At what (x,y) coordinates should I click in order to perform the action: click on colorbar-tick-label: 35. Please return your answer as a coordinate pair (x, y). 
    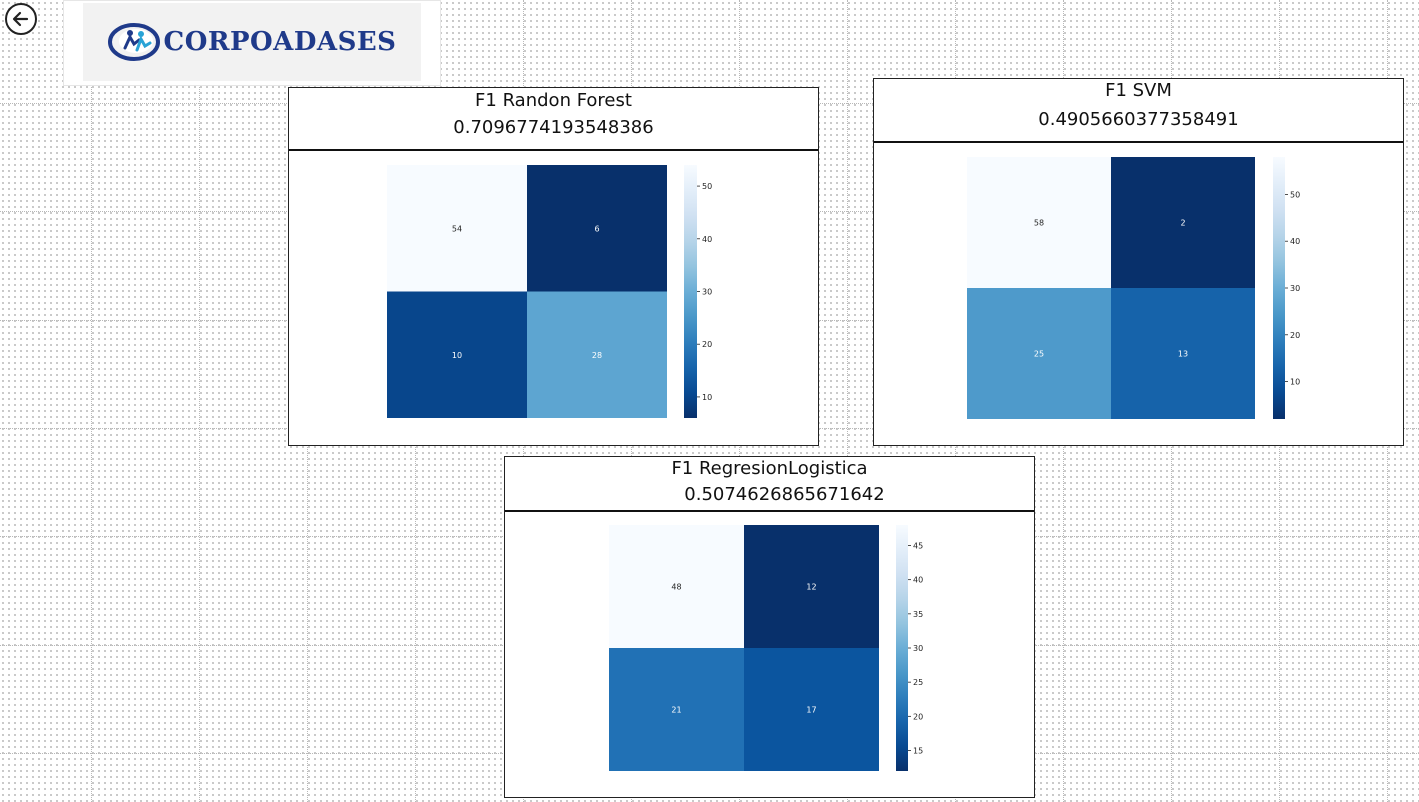
    Looking at the image, I should click on (918, 614).